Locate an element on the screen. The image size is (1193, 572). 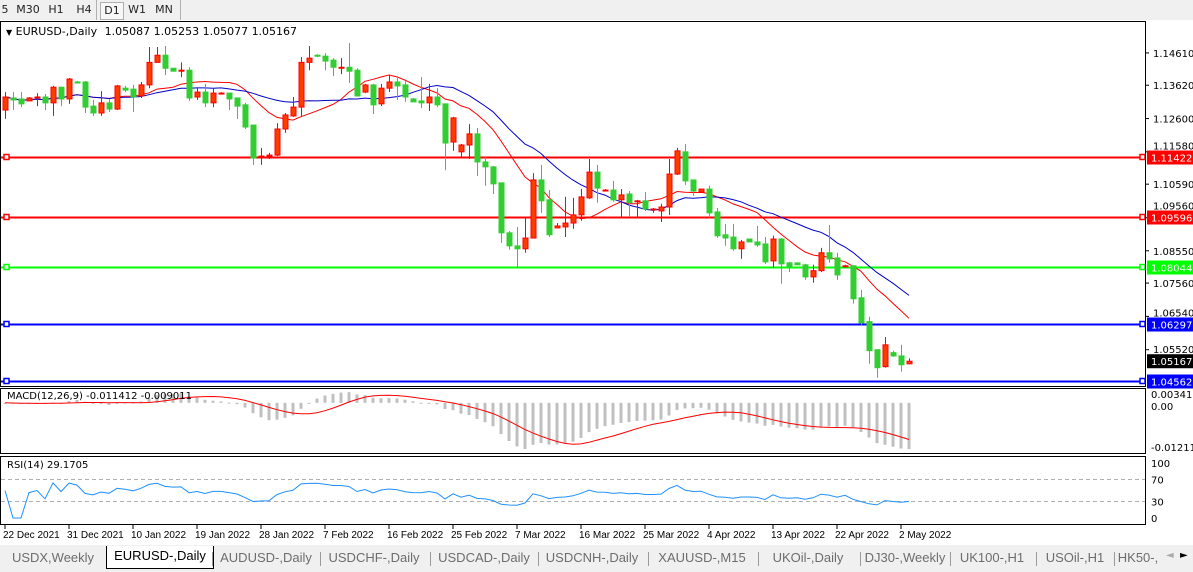
rsi-axis-label: 30 is located at coordinates (1157, 503).